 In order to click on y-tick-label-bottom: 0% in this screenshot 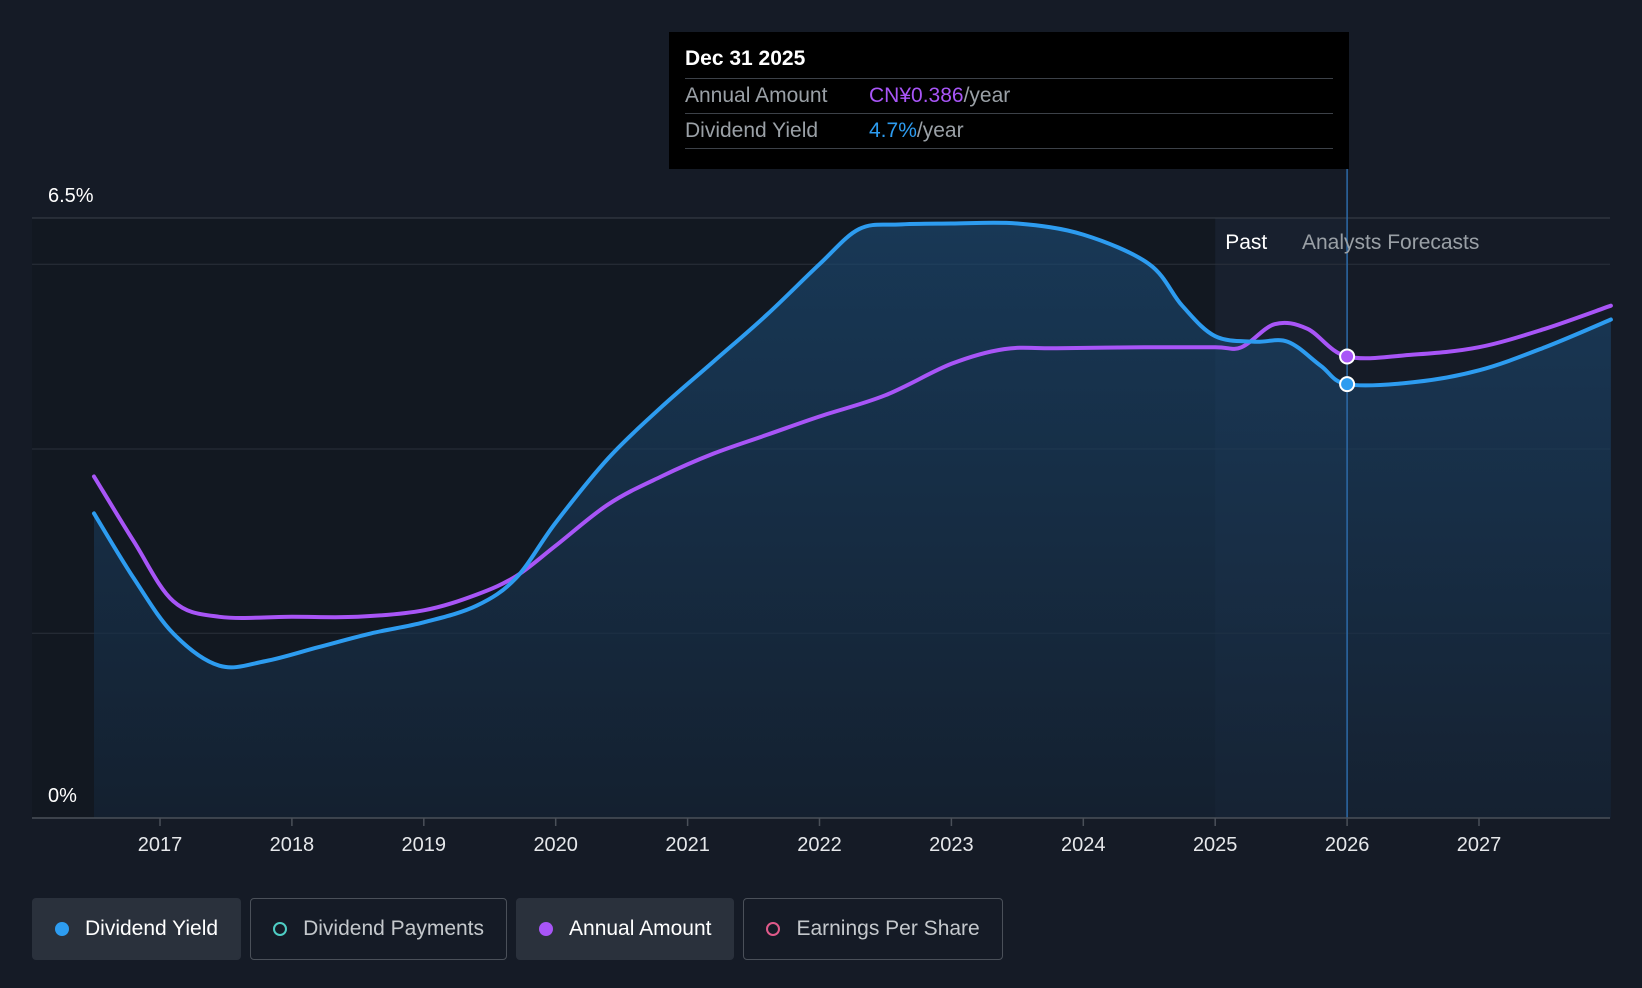, I will do `click(62, 796)`.